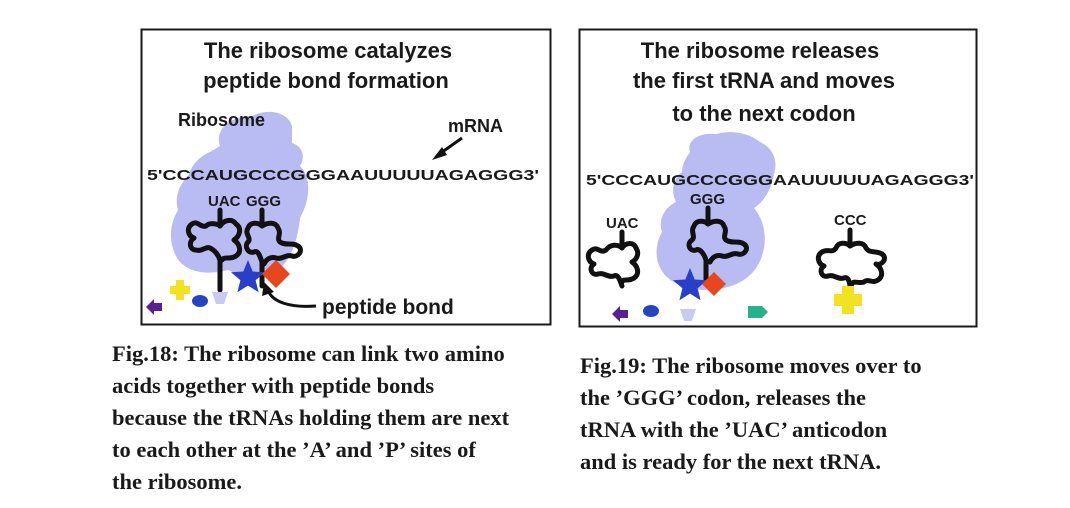  Describe the element at coordinates (734, 429) in the screenshot. I see `fig19-caption-line: tRNA with the ’UAC’ anticodon` at that location.